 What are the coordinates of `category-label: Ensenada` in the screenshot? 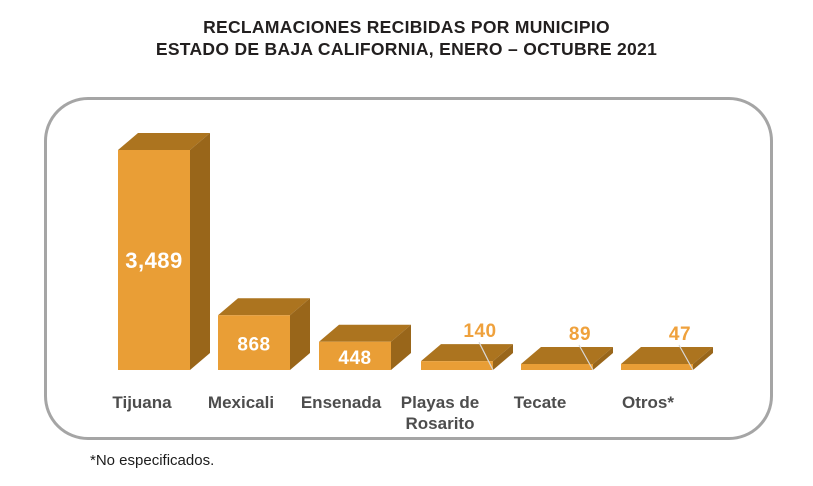 It's located at (341, 402).